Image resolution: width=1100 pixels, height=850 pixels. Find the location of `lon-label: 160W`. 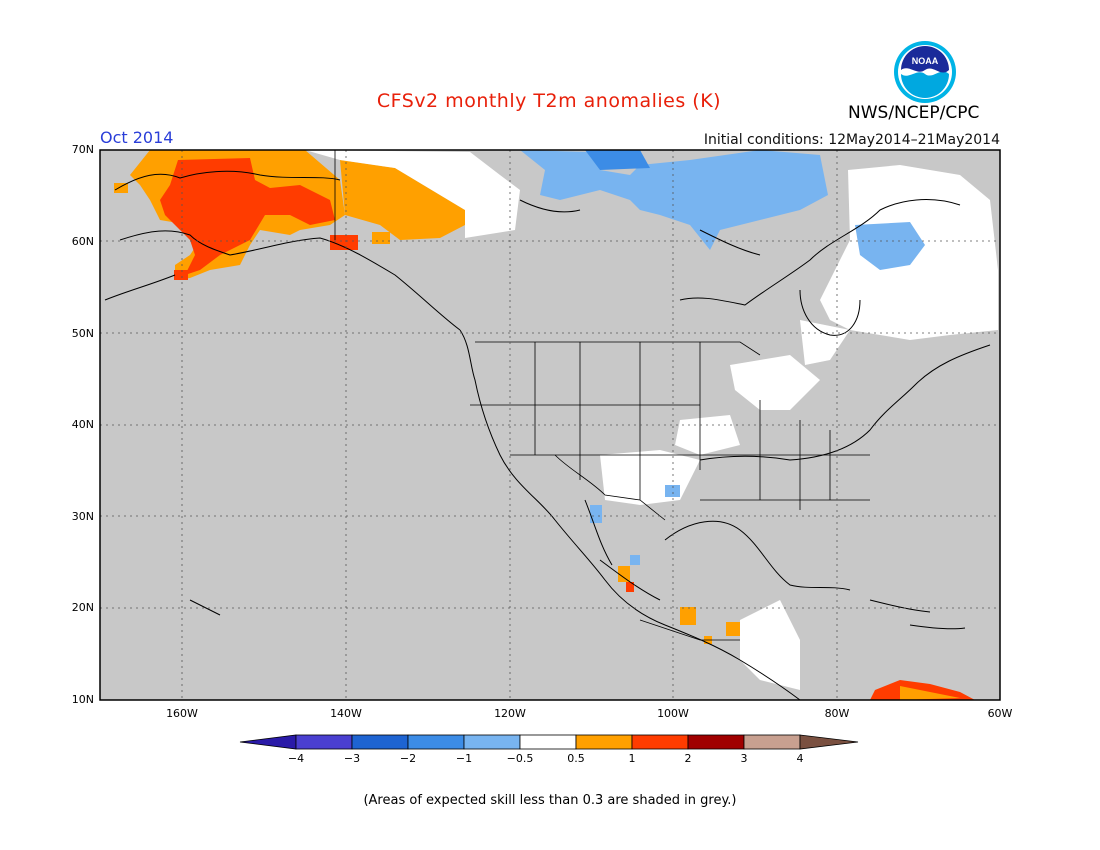

lon-label: 160W is located at coordinates (182, 713).